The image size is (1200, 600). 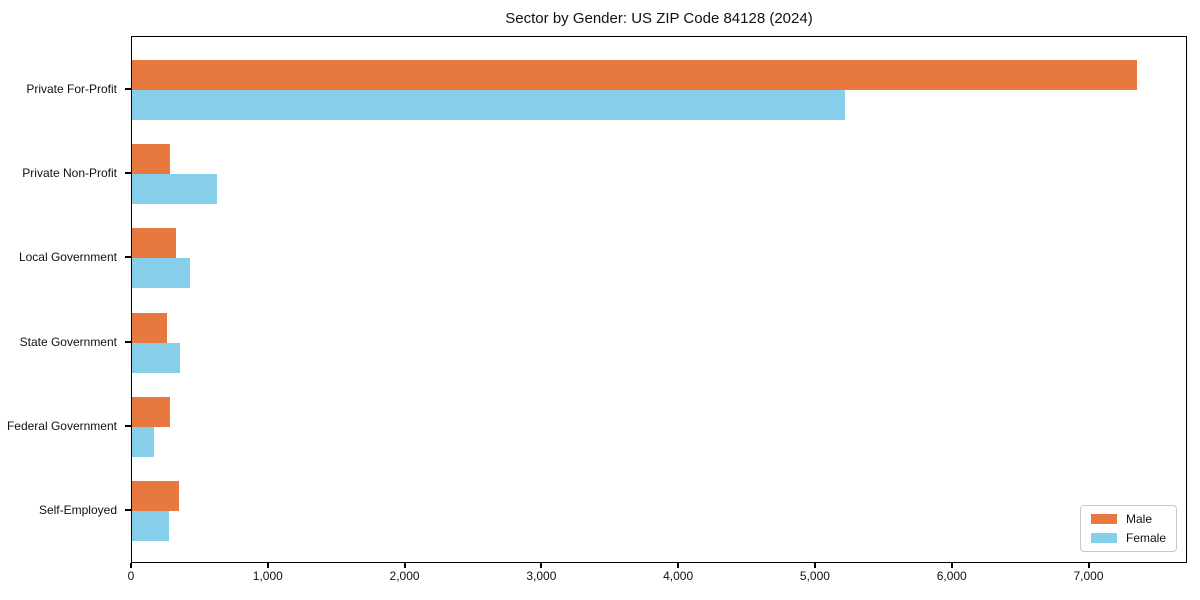 I want to click on legend: Male Female, so click(x=1128, y=528).